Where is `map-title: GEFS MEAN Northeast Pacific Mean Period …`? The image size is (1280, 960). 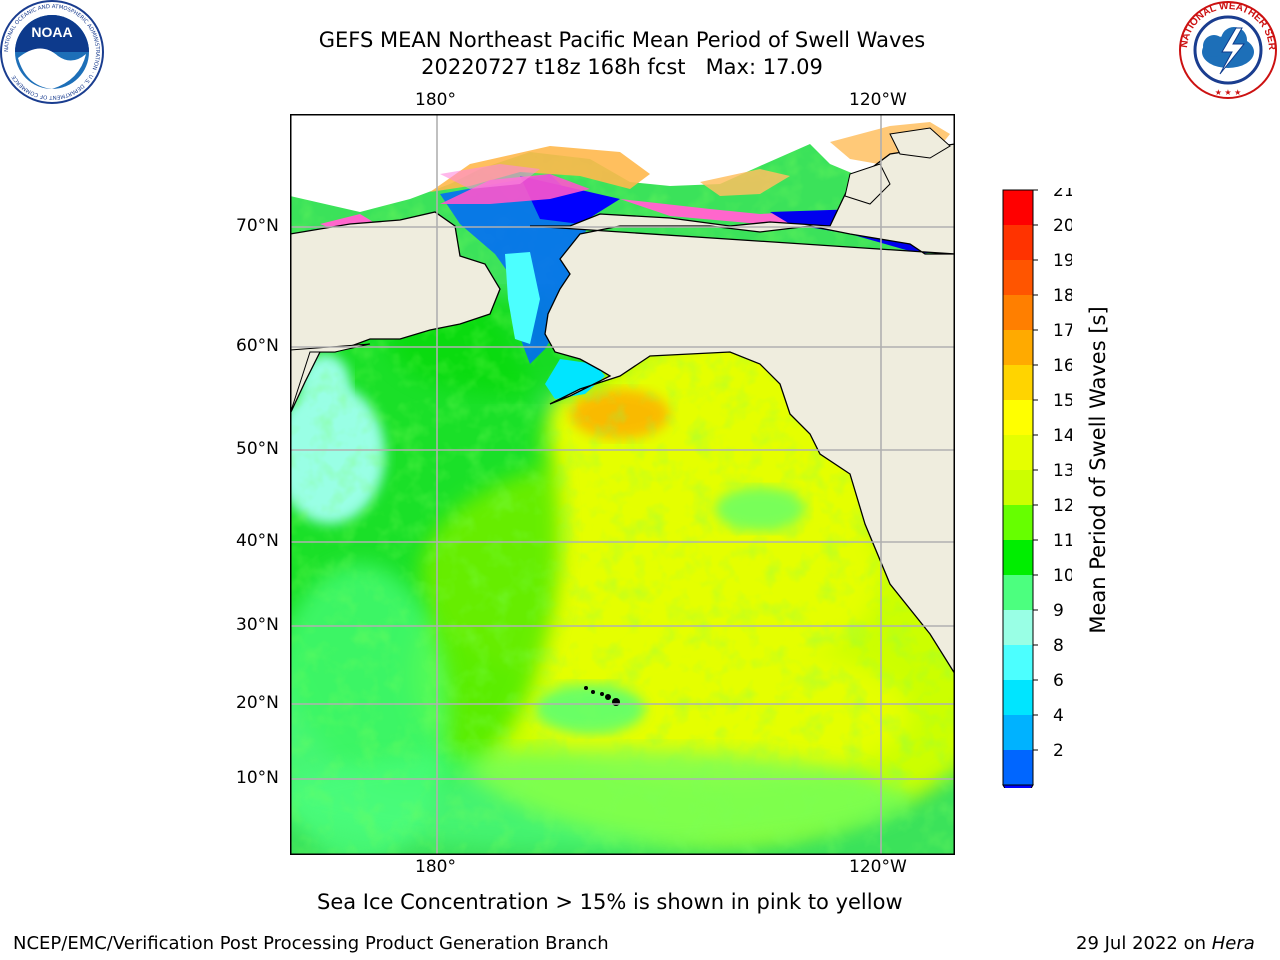 map-title: GEFS MEAN Northeast Pacific Mean Period … is located at coordinates (622, 40).